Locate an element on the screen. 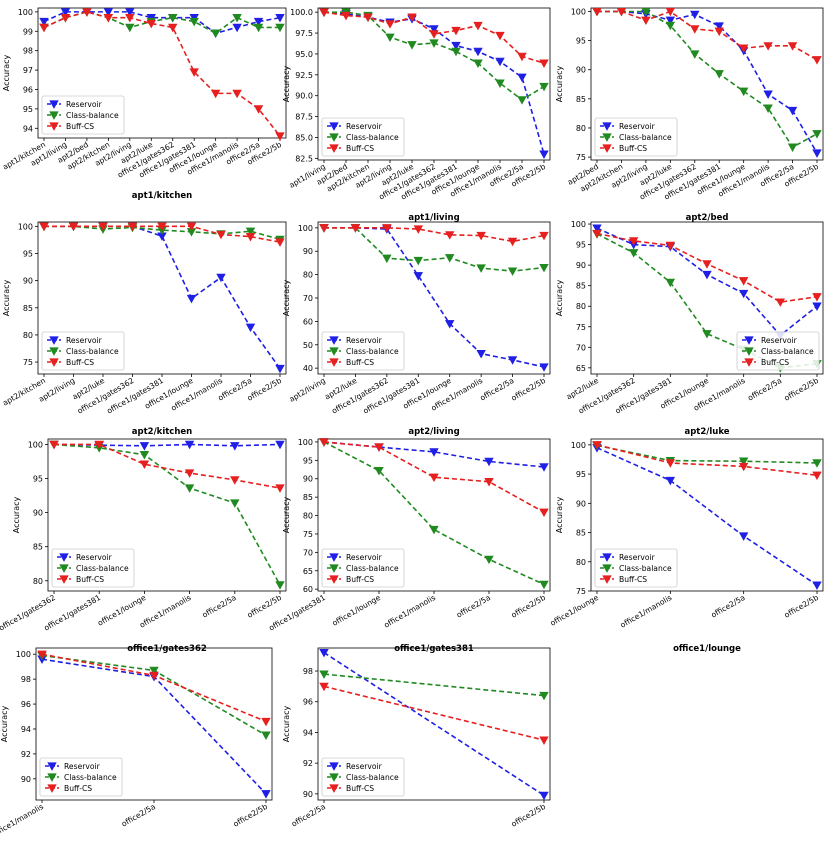  chart-title: office1/lounge is located at coordinates (707, 649).